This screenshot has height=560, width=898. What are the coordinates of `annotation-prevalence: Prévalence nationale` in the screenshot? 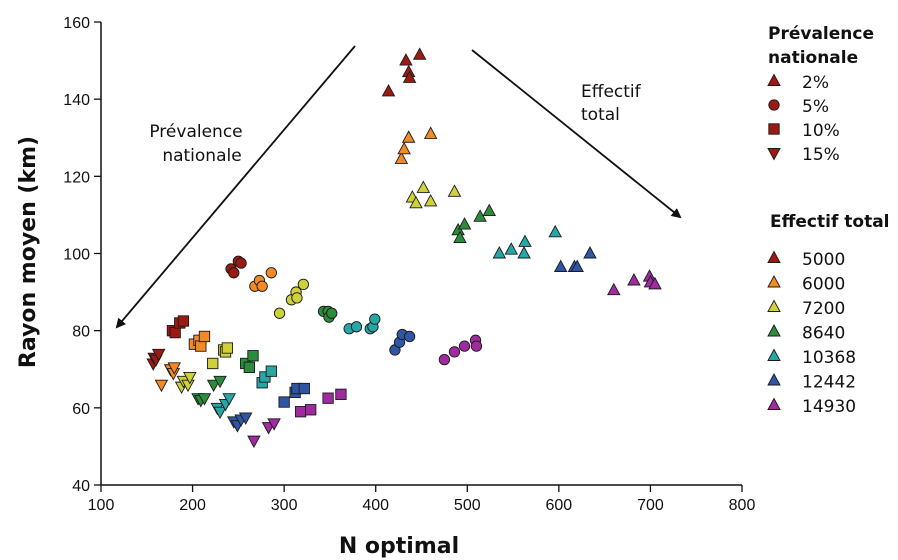 It's located at (235, 187).